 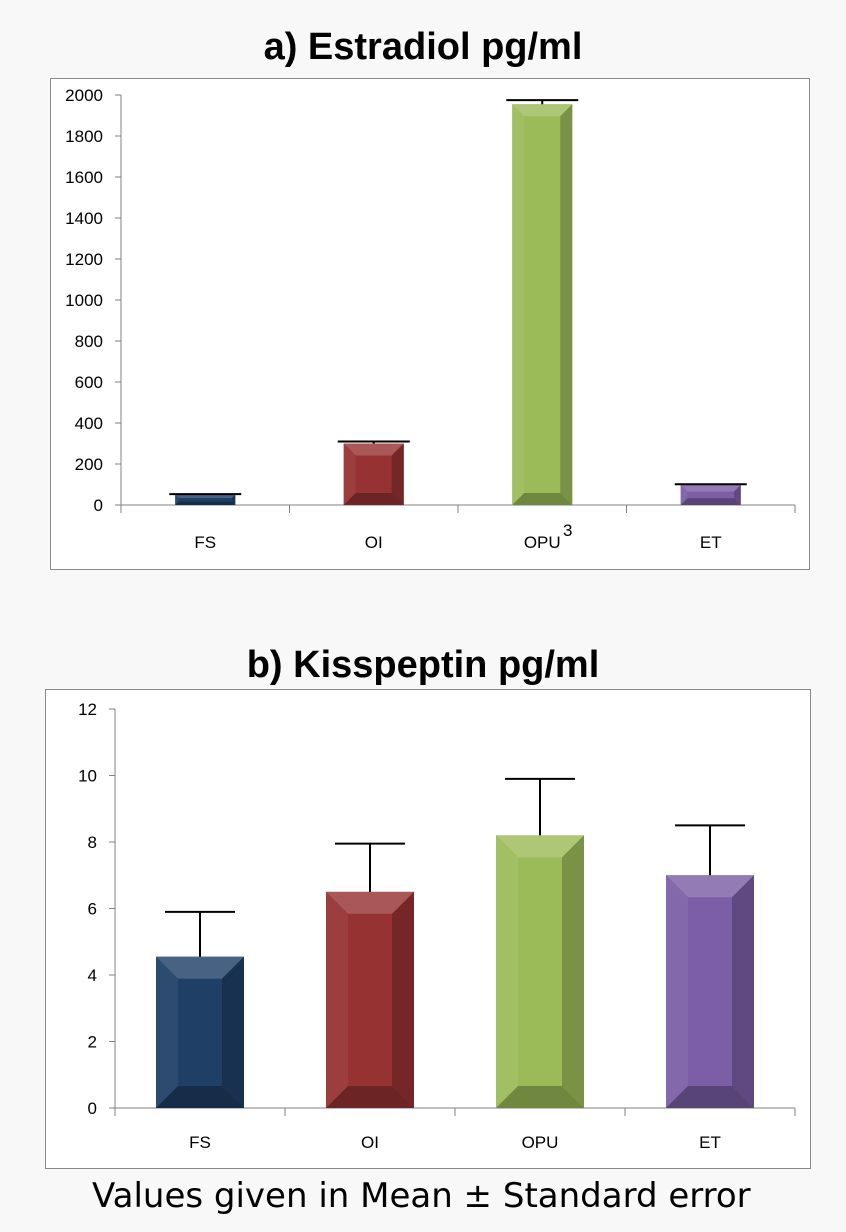 I want to click on y-tick-label: 1200, so click(x=84, y=259).